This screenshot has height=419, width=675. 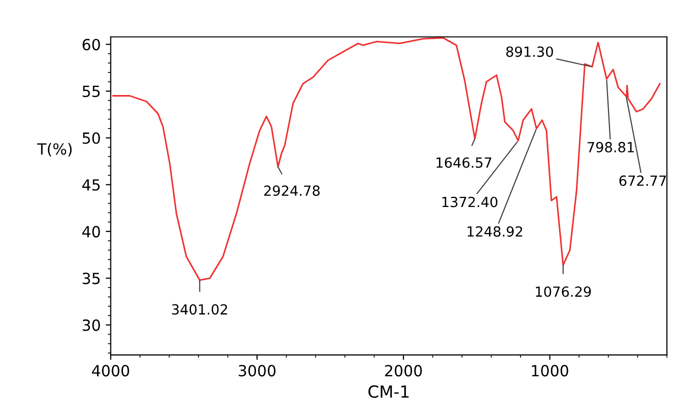 I want to click on annotation: 1076.29, so click(x=563, y=291).